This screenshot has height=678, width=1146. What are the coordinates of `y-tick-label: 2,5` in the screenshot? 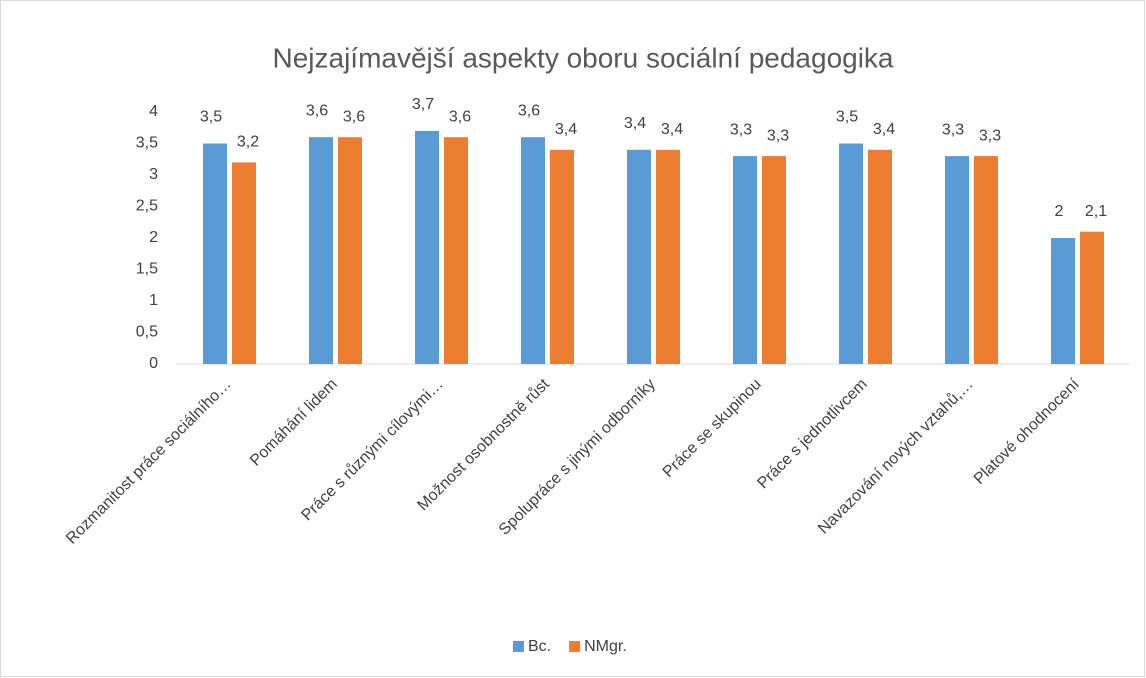 It's located at (147, 206).